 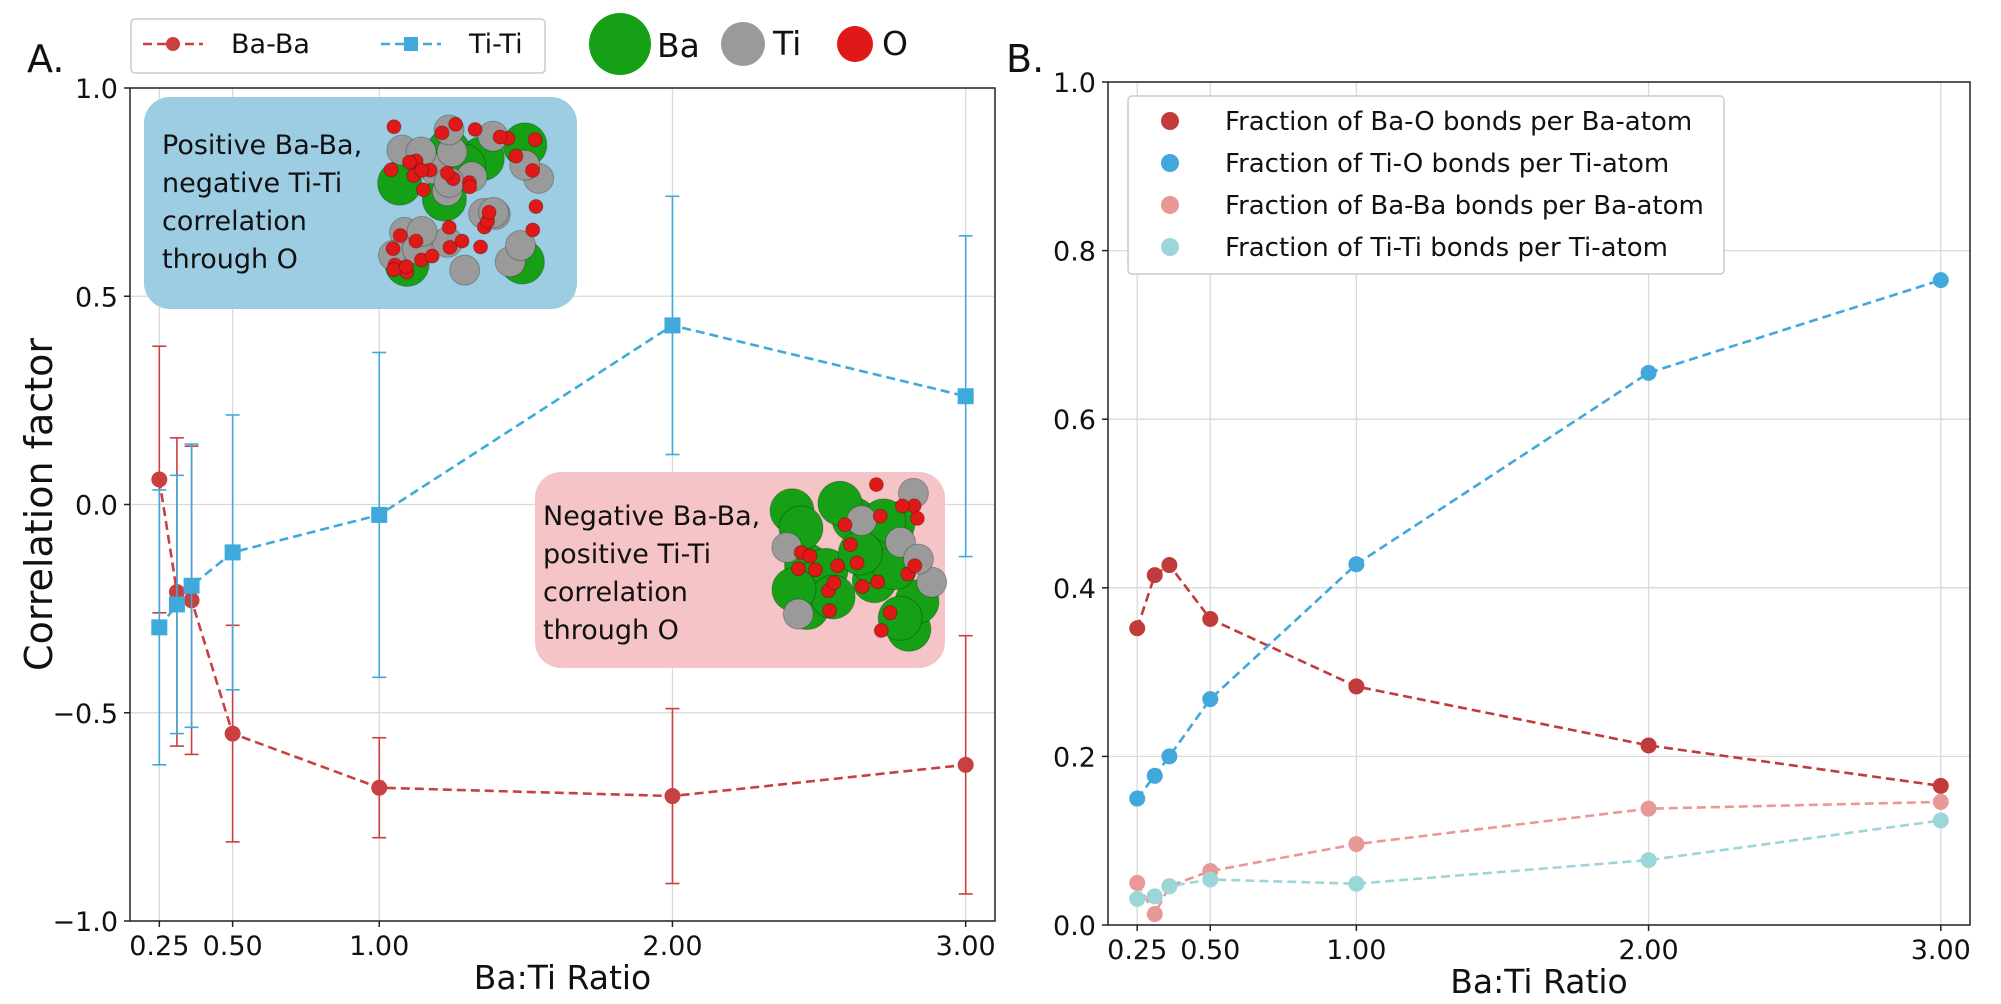 I want to click on x-tick-label: 0.50, so click(x=1210, y=950).